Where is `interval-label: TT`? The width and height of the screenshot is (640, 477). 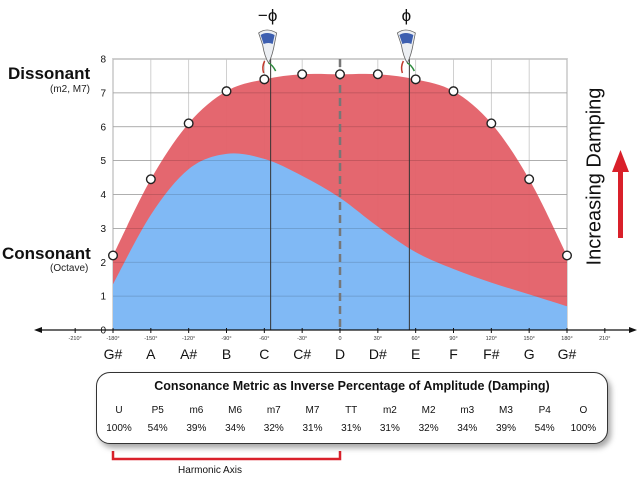 interval-label: TT is located at coordinates (351, 410).